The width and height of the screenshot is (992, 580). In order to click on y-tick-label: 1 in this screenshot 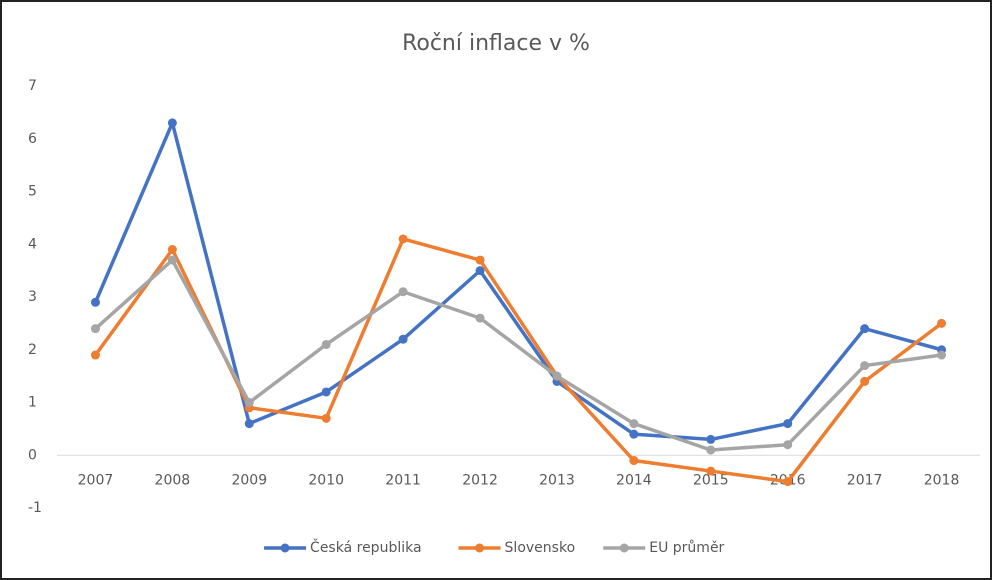, I will do `click(32, 403)`.